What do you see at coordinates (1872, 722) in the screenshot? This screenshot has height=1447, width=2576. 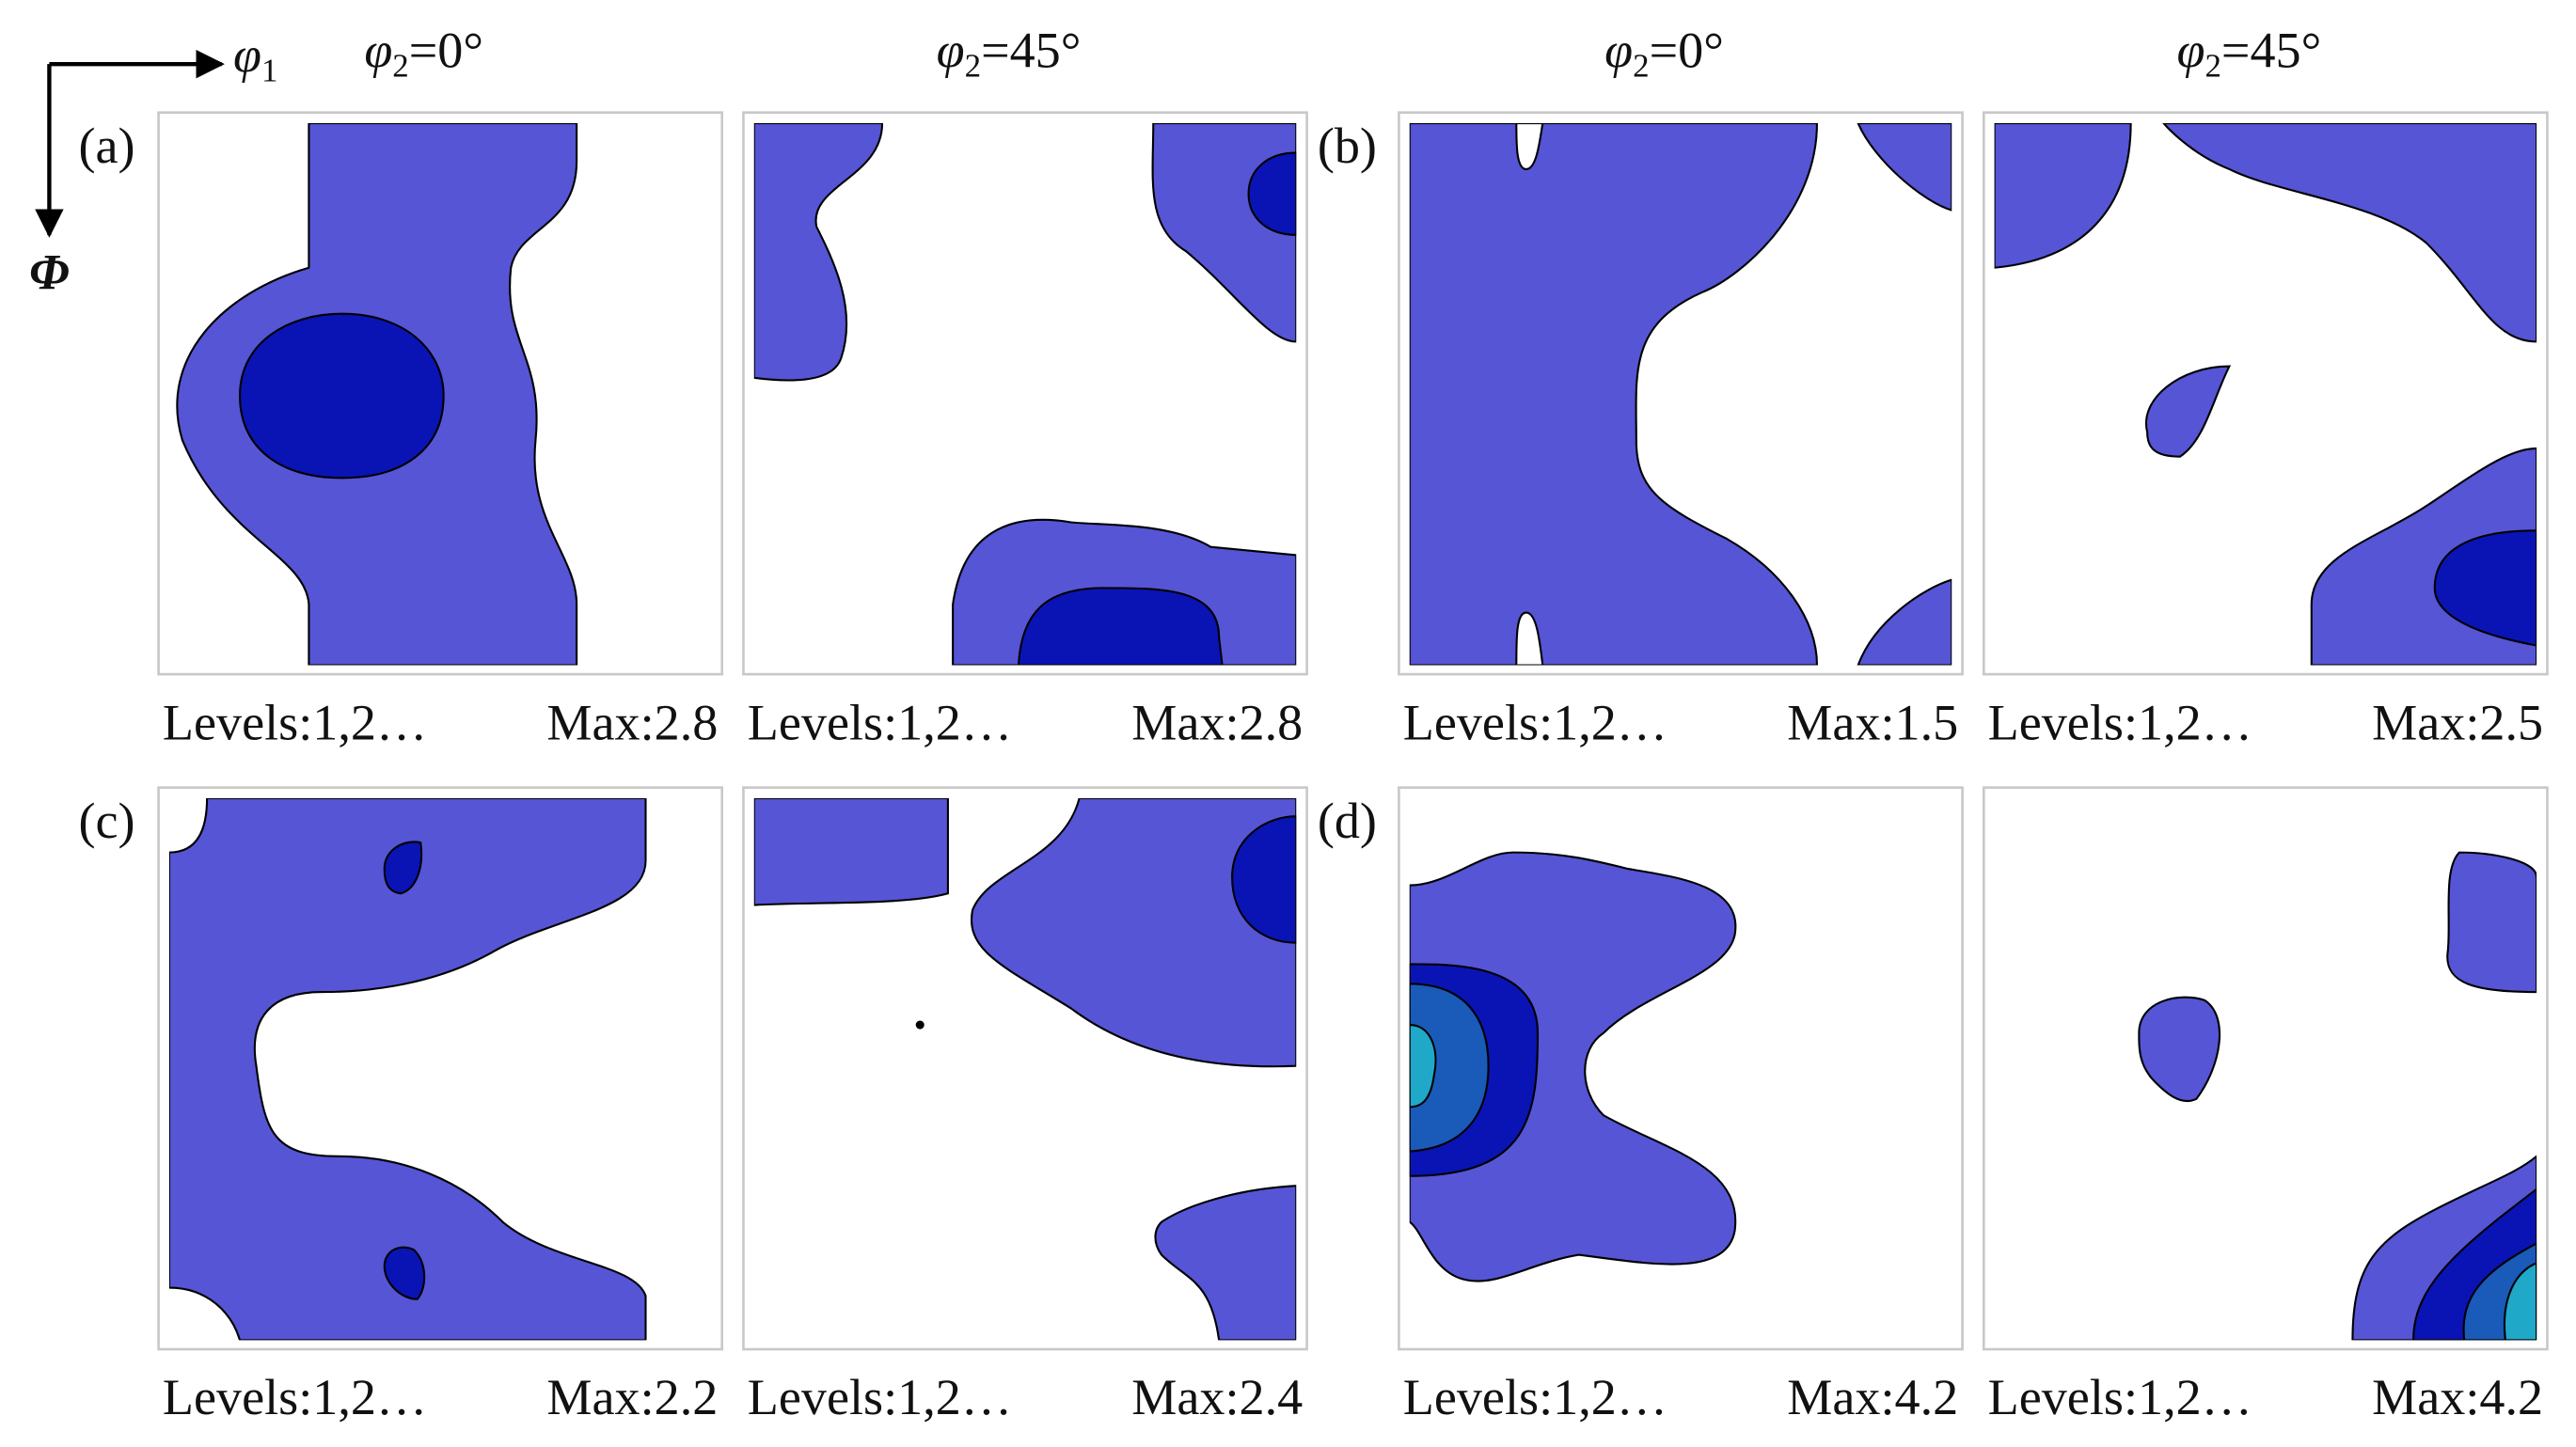 I see `max-caption: Max:1.5` at bounding box center [1872, 722].